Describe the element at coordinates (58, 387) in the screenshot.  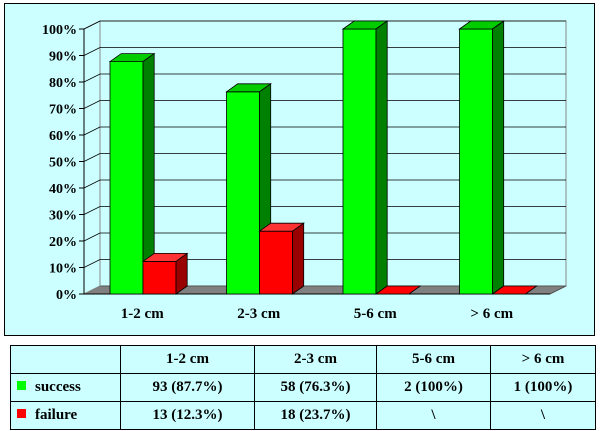
I see `row-label-text: success` at that location.